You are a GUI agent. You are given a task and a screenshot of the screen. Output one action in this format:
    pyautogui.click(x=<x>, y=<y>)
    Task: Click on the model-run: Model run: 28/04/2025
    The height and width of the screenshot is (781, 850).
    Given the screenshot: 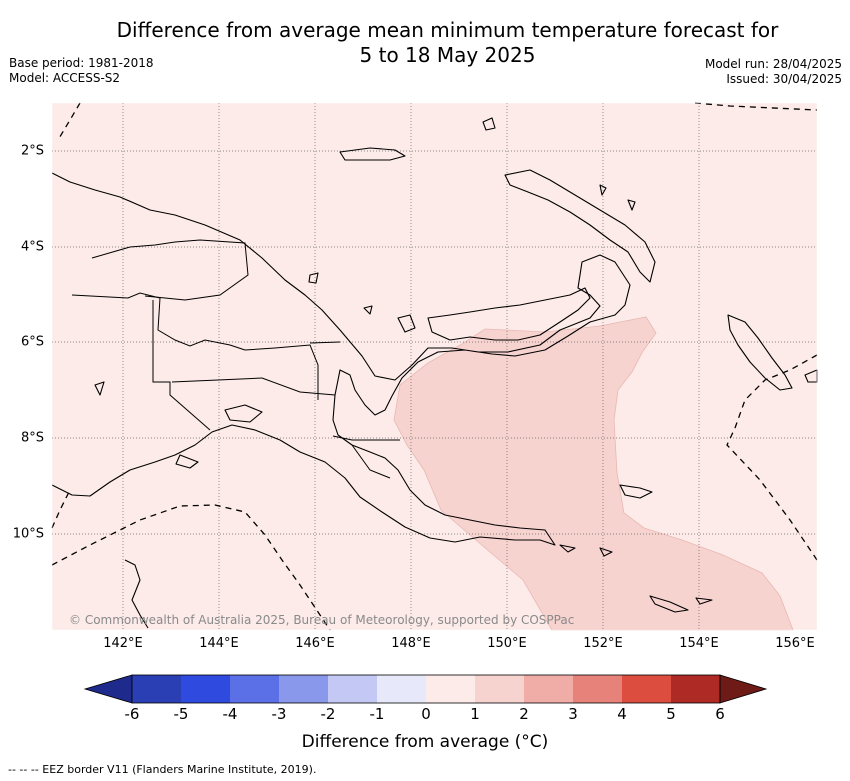 What is the action you would take?
    pyautogui.click(x=773, y=64)
    